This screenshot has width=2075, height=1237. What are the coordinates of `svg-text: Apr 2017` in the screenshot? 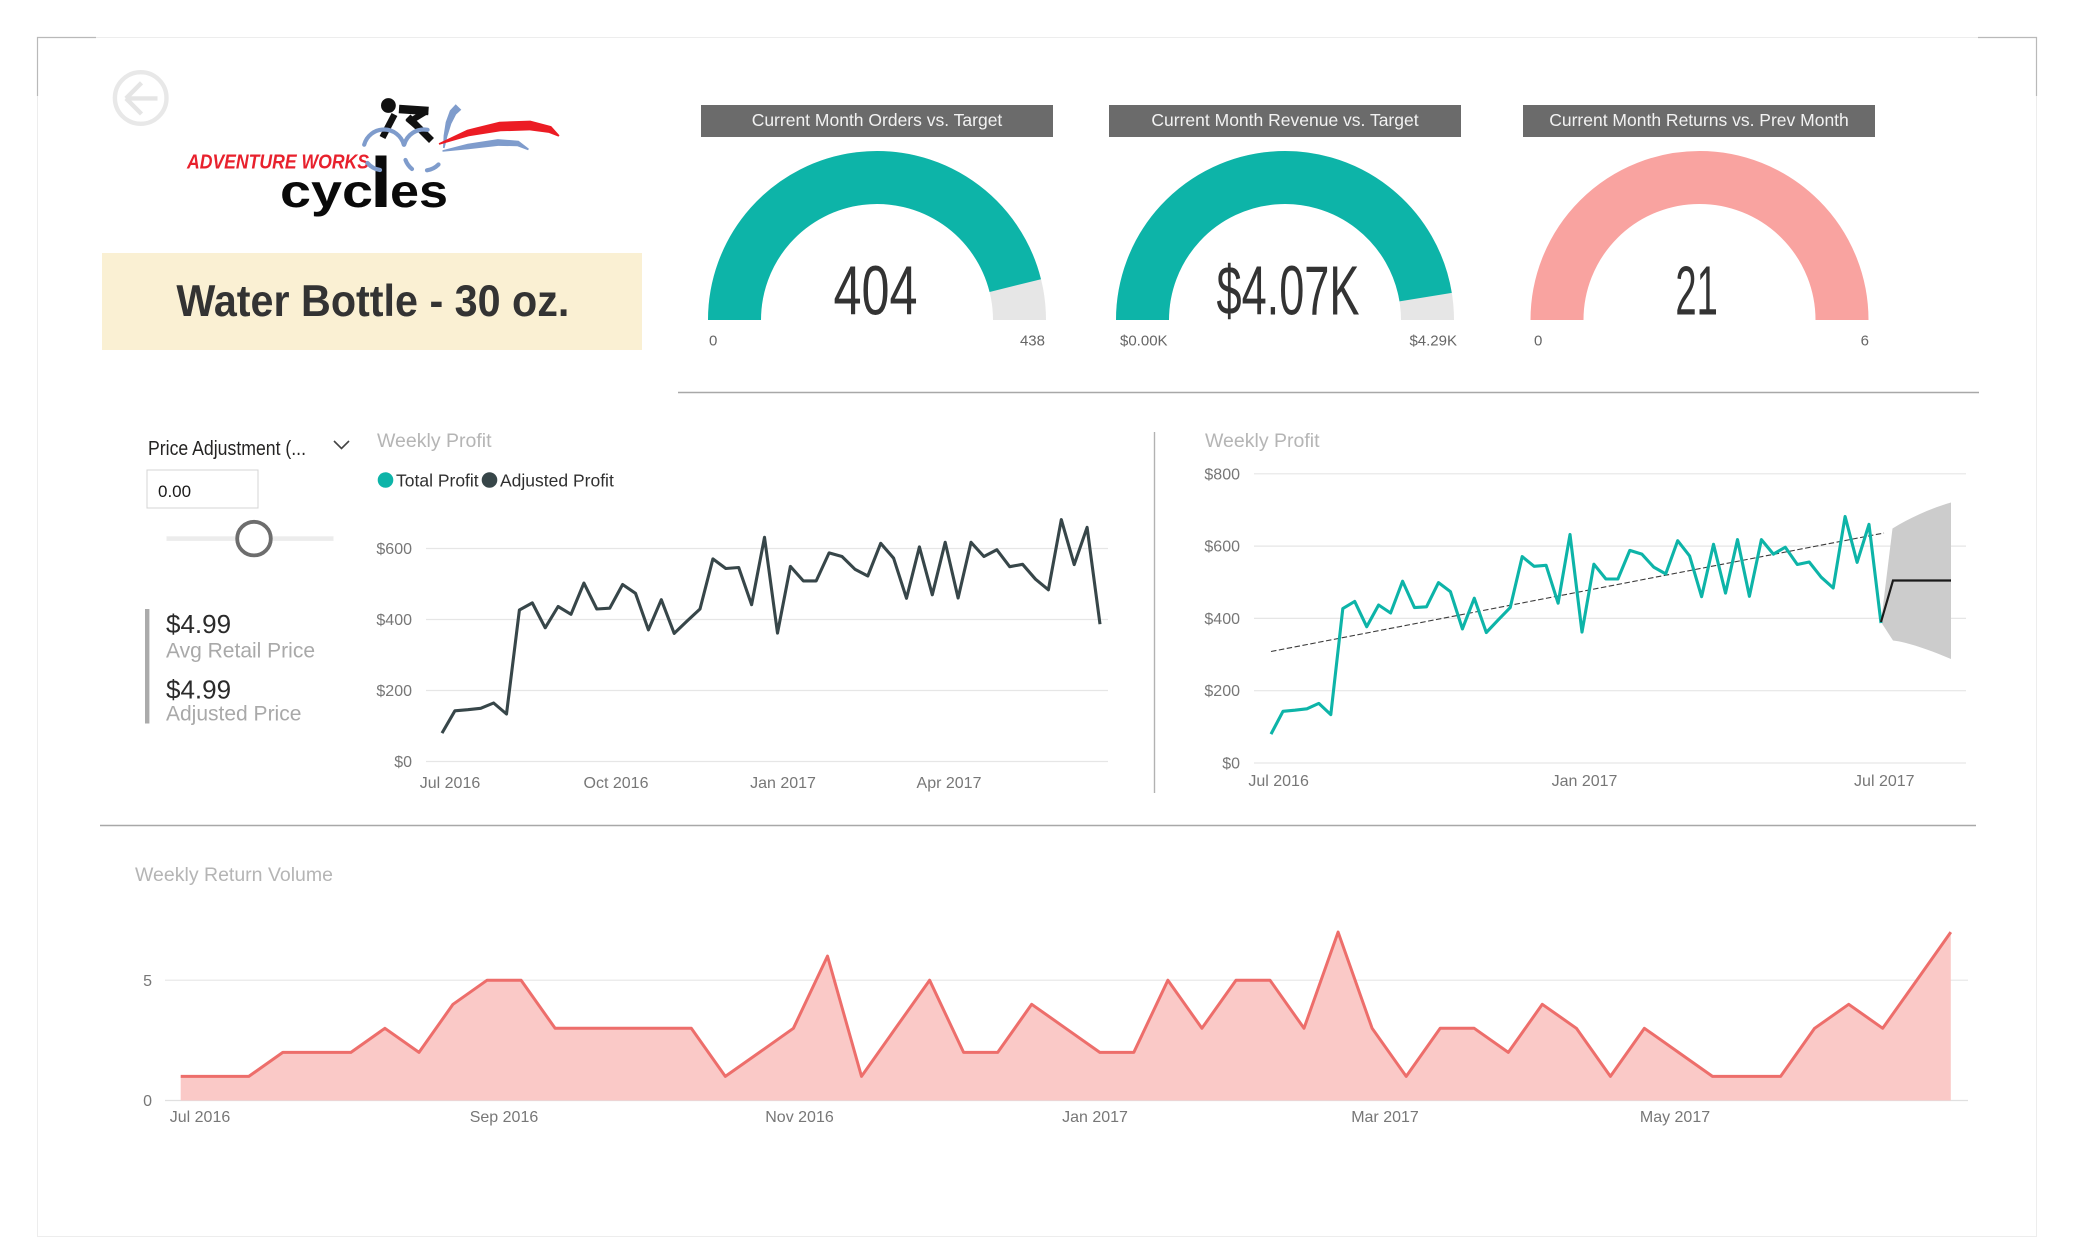 It's located at (949, 783).